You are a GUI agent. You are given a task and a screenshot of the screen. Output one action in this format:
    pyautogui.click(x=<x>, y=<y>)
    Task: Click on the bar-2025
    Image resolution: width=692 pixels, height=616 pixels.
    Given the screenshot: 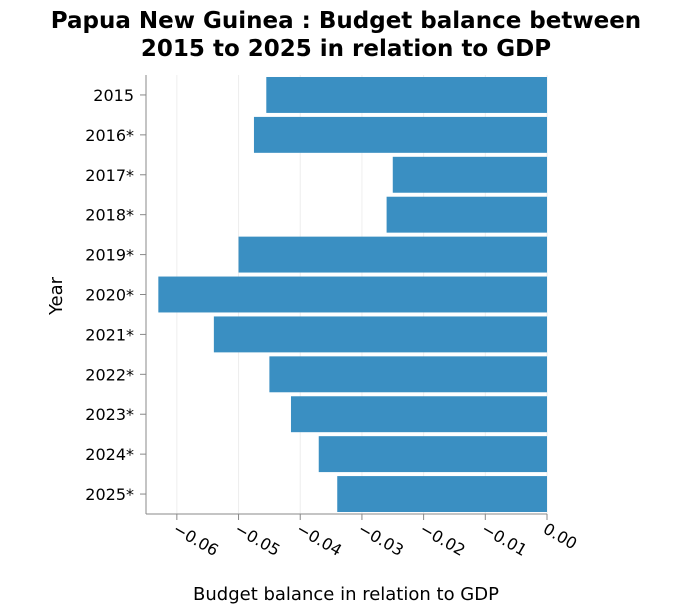 What is the action you would take?
    pyautogui.click(x=442, y=494)
    